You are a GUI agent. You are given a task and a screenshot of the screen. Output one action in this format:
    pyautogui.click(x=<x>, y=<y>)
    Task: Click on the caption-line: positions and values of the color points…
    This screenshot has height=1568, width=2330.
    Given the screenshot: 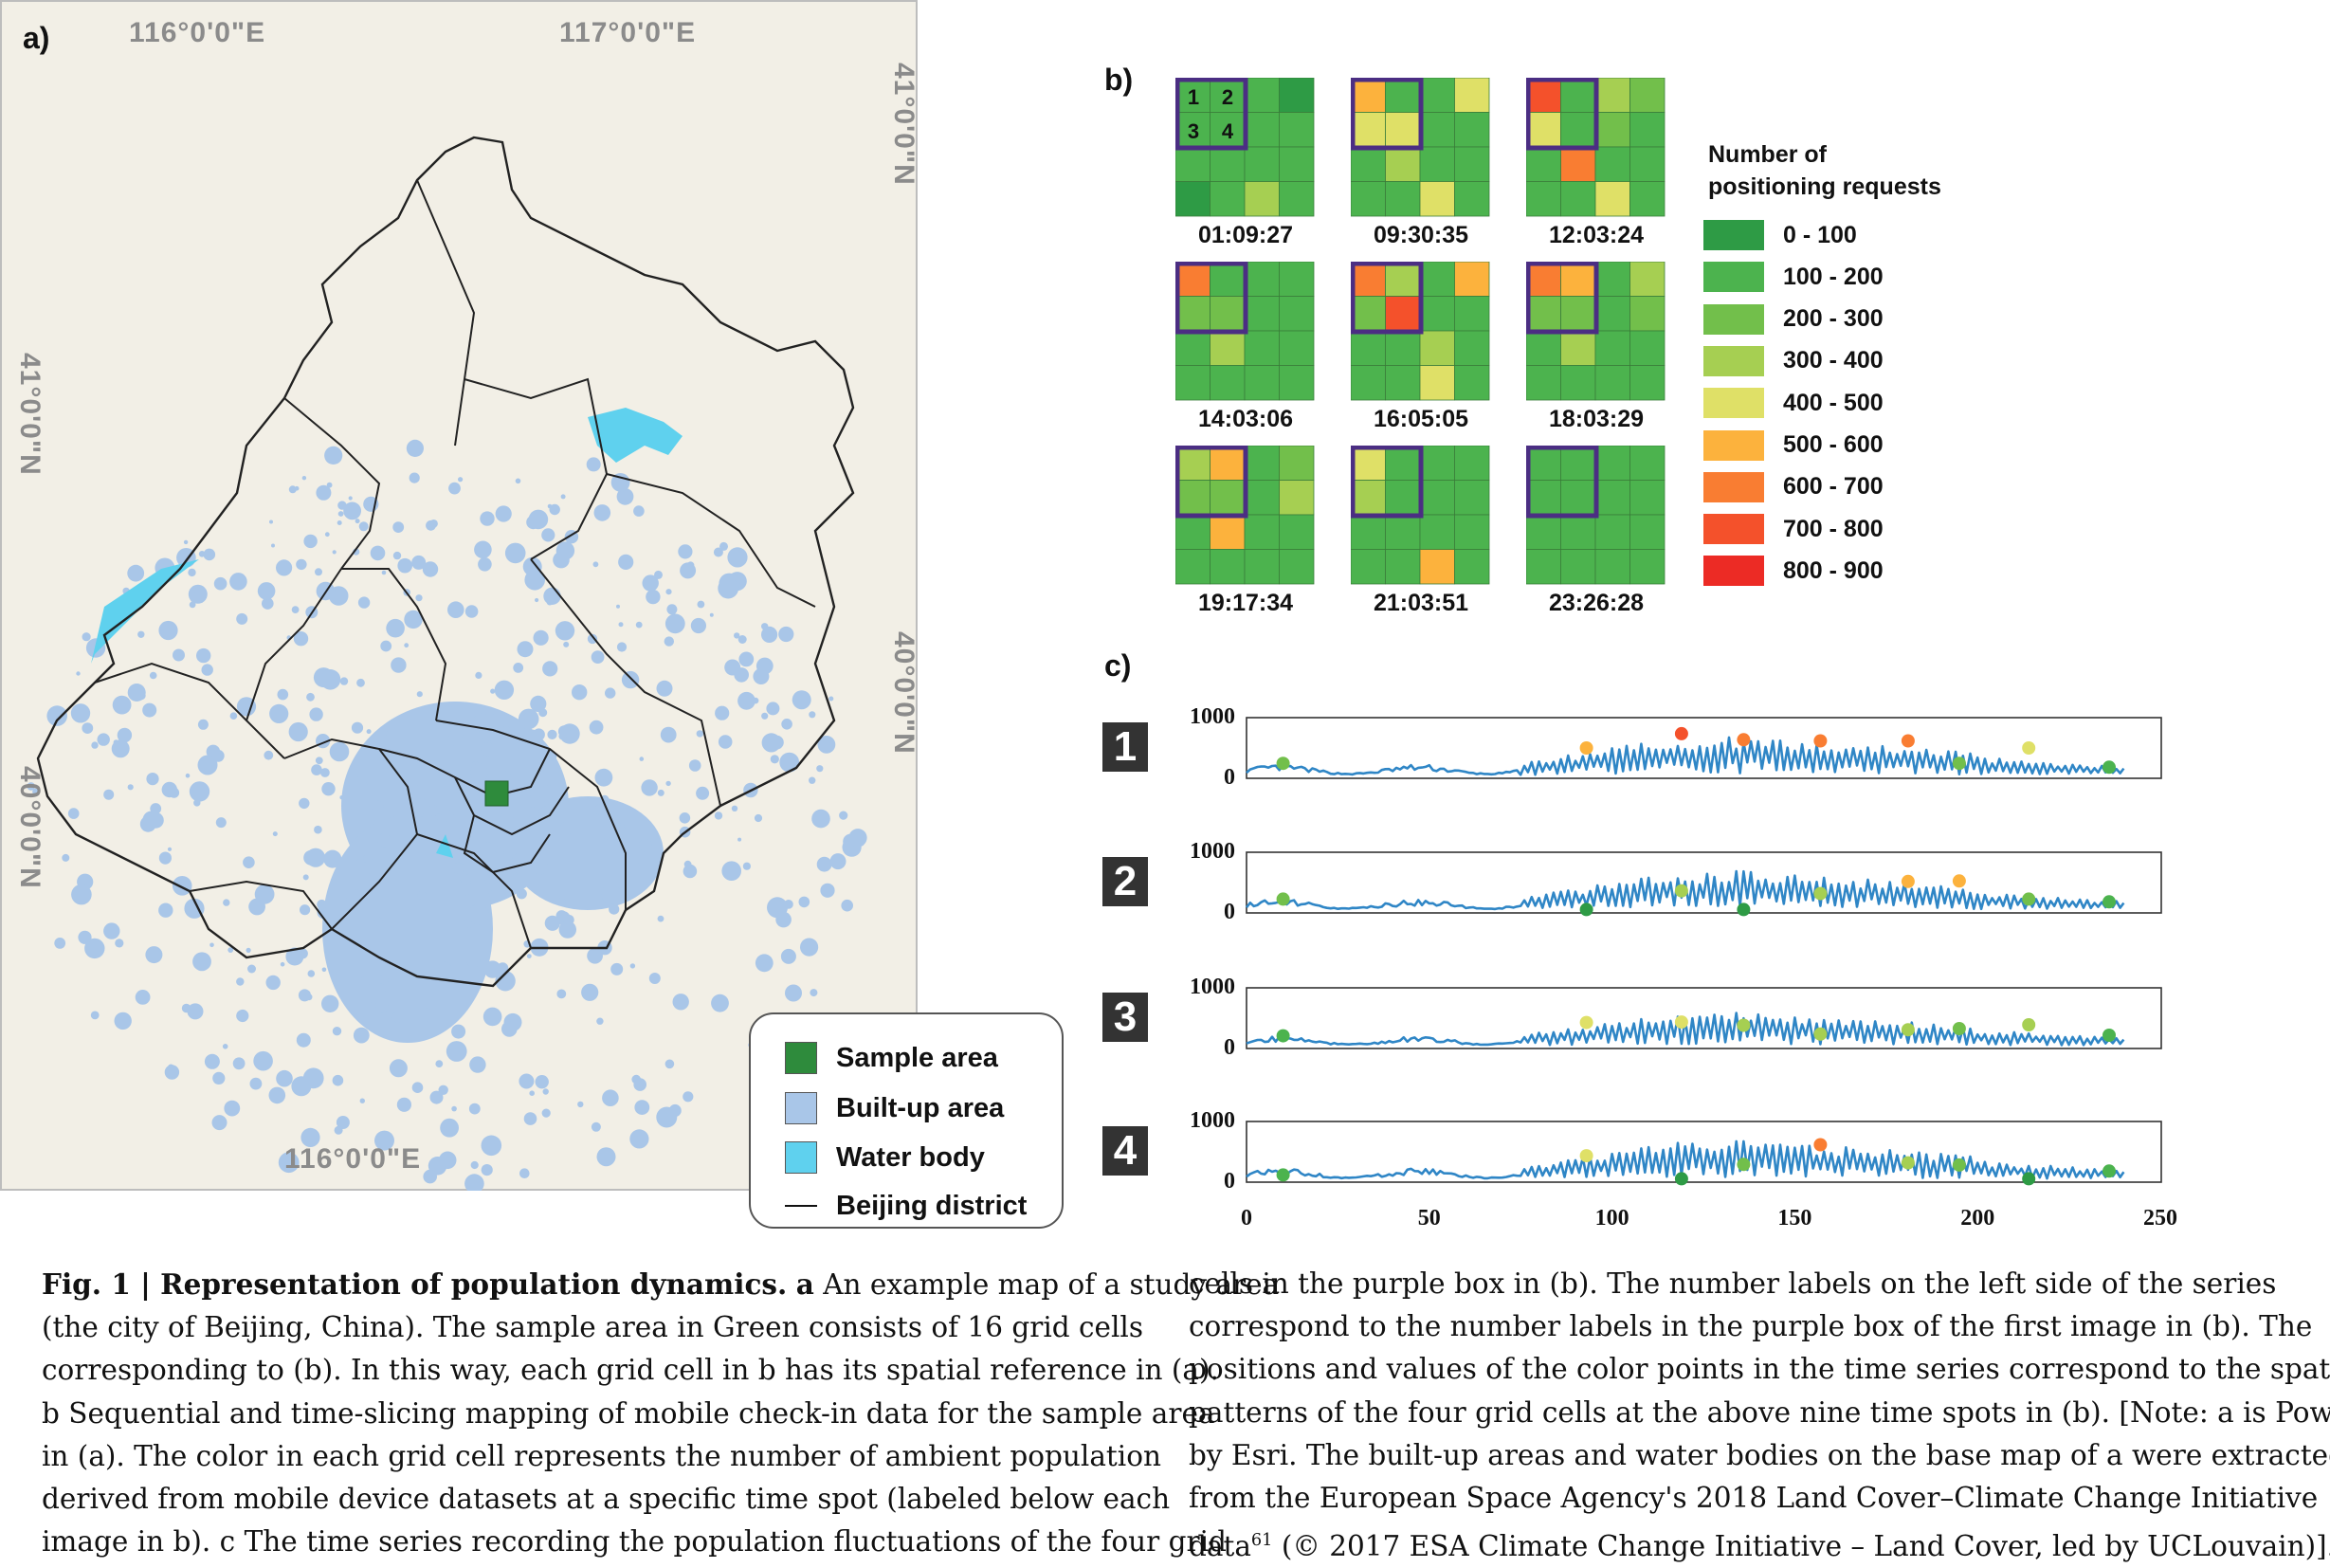 What is the action you would take?
    pyautogui.click(x=1759, y=1369)
    